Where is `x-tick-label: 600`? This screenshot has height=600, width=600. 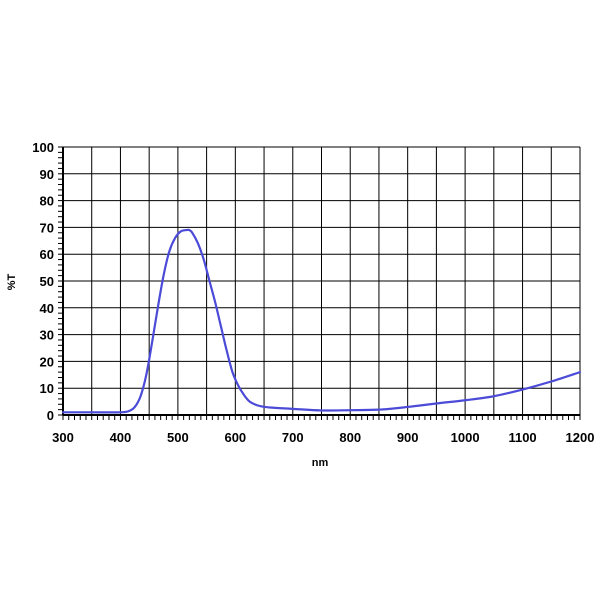
x-tick-label: 600 is located at coordinates (235, 437).